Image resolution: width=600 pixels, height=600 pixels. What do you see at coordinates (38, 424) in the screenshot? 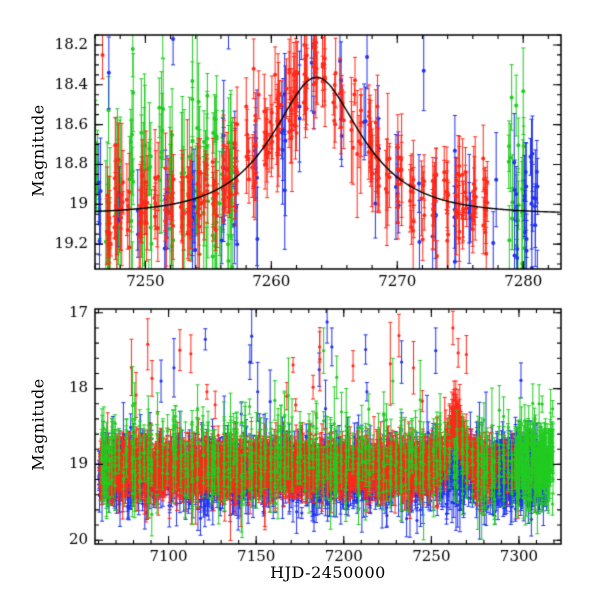
I see `y-axis-label-bottom: Magnitude` at bounding box center [38, 424].